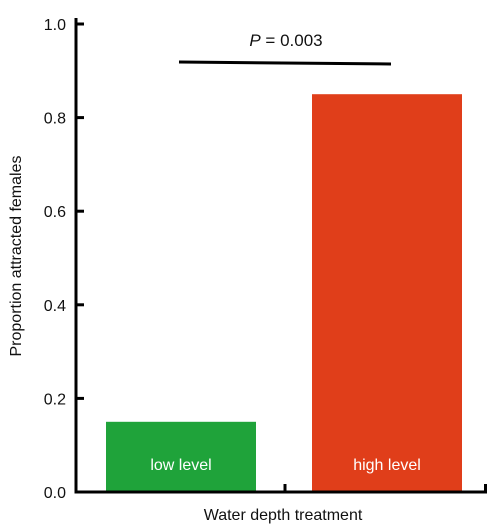  I want to click on bar-label-low-level: low level, so click(180, 465).